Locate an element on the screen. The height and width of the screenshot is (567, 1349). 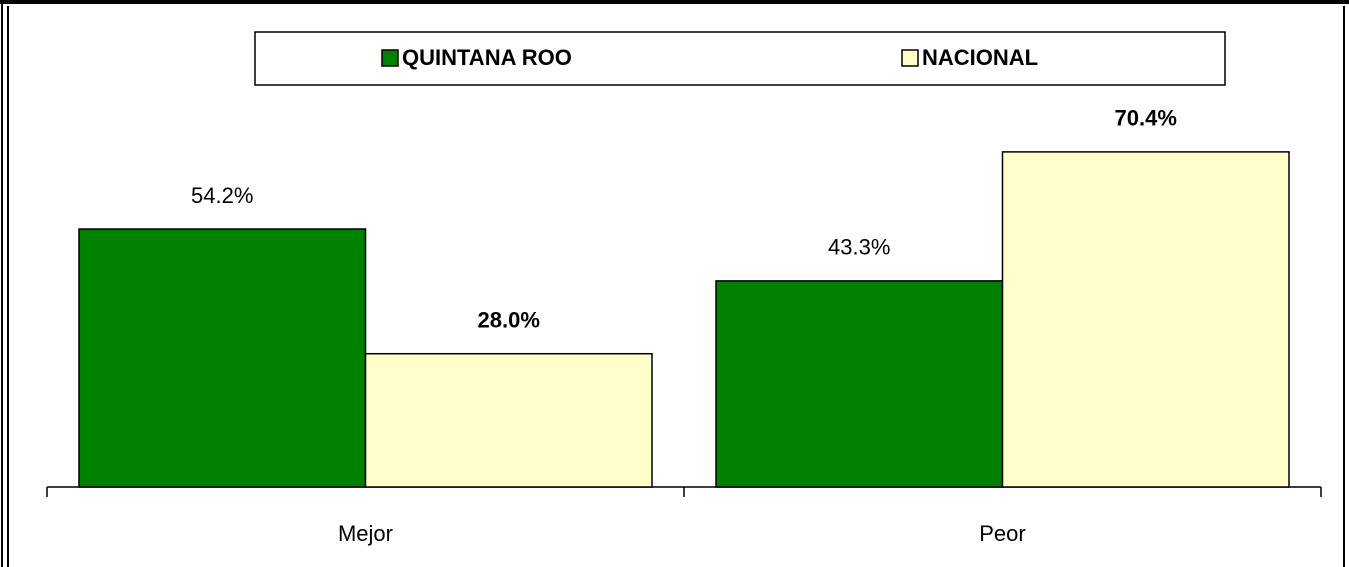
data-label: 43.3% is located at coordinates (859, 247).